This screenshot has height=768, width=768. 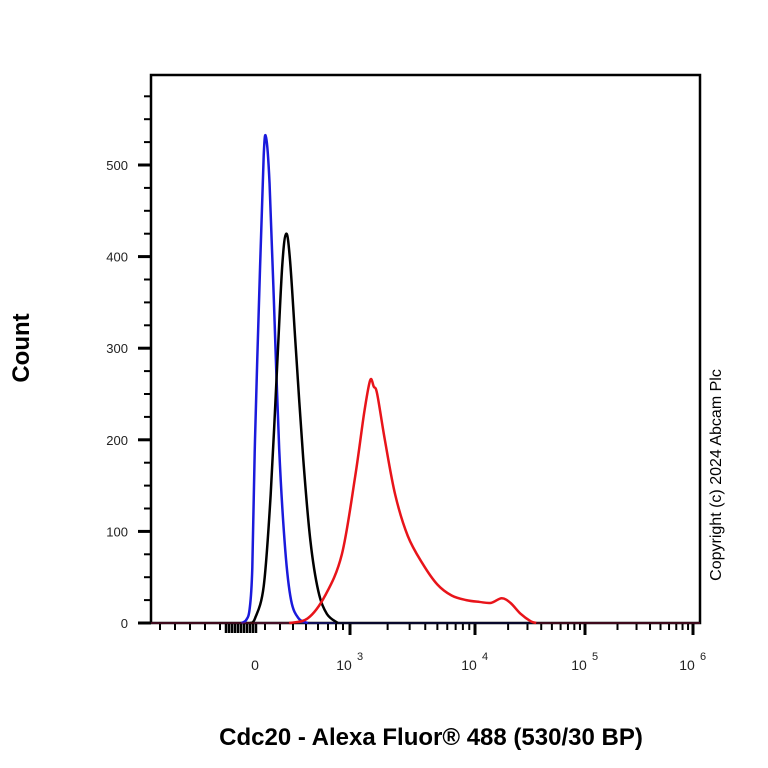 I want to click on y-tick-label: 300, so click(x=117, y=348).